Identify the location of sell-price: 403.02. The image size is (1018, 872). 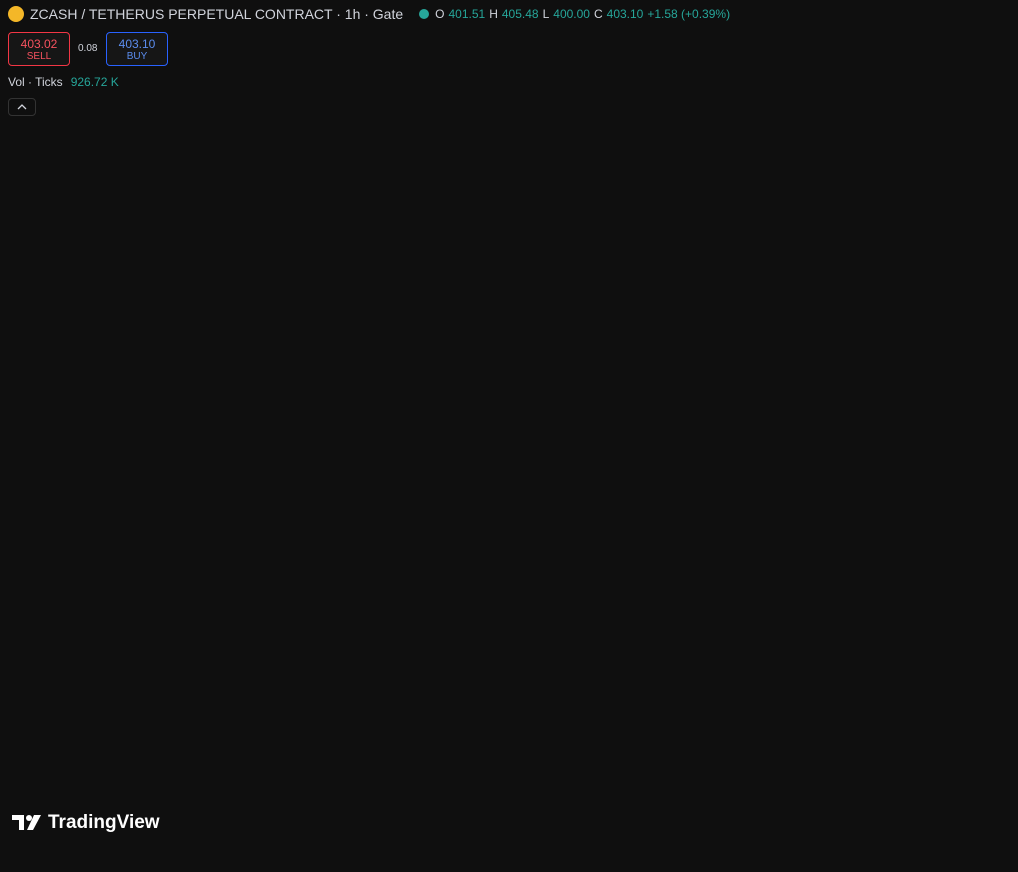
(39, 43).